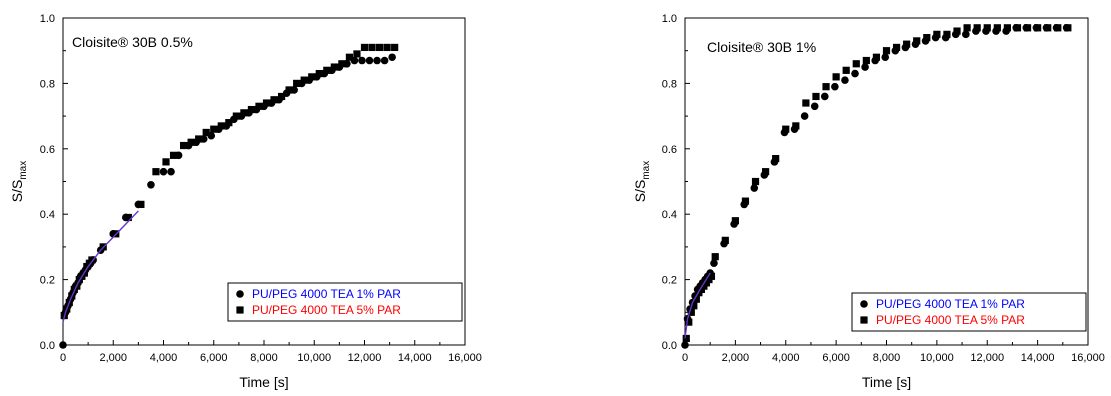 Image resolution: width=1111 pixels, height=396 pixels. I want to click on y-tick-label: 0.2, so click(47, 281).